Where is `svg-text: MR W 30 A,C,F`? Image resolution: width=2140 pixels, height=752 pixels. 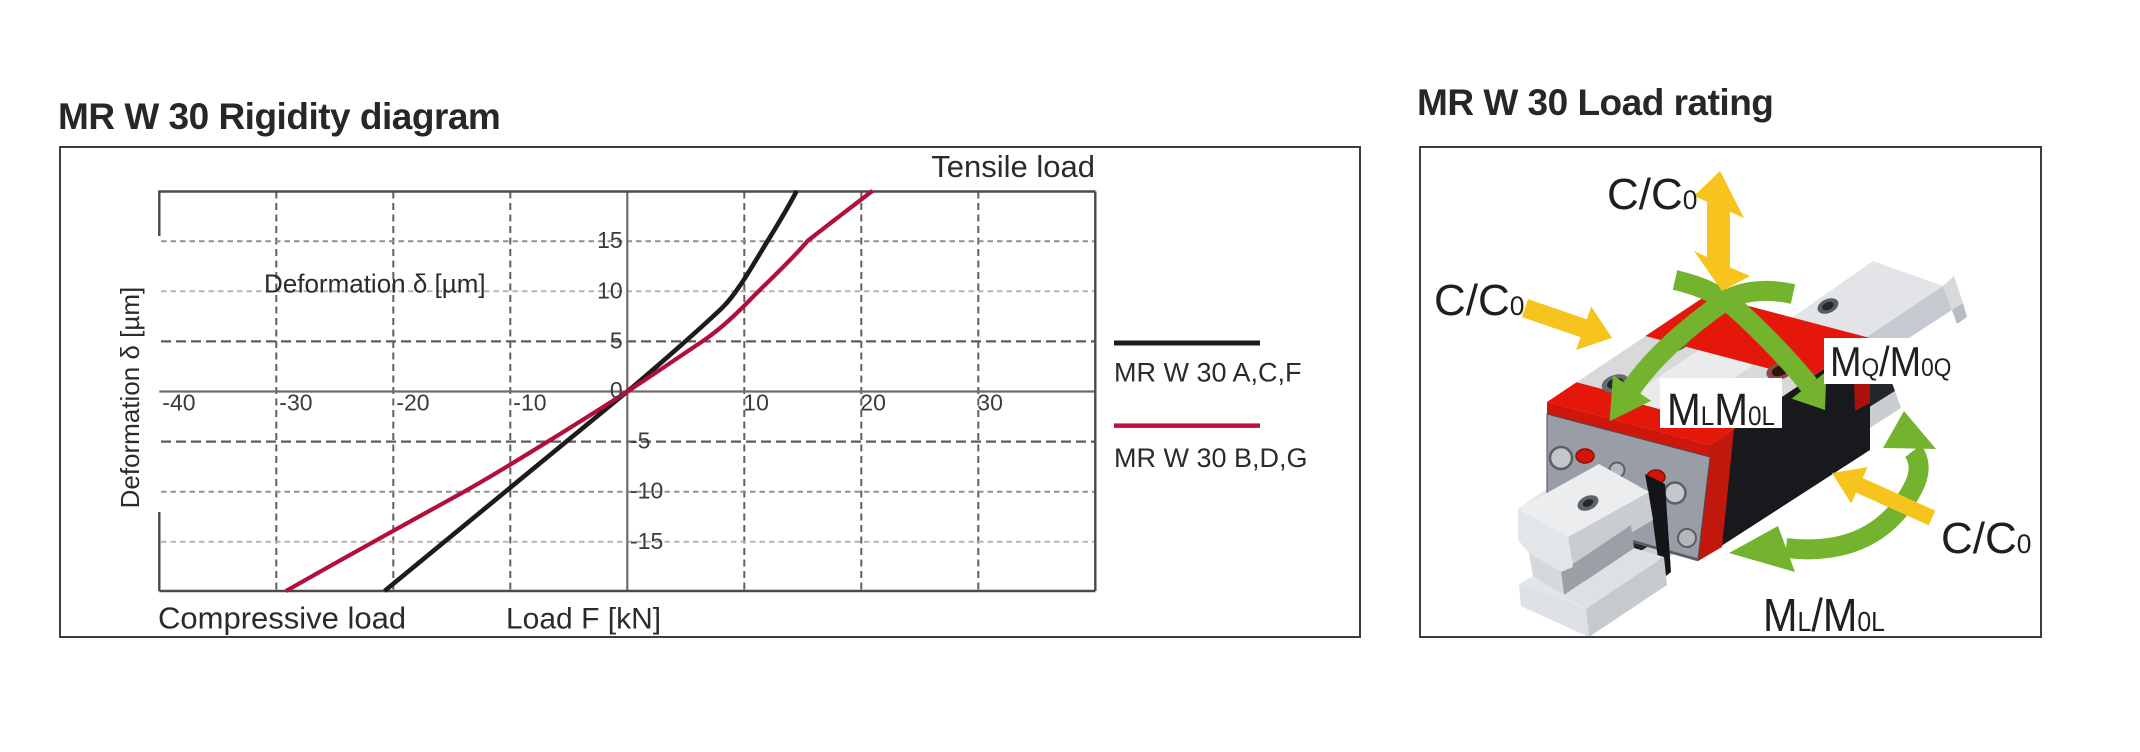 svg-text: MR W 30 A,C,F is located at coordinates (1208, 373).